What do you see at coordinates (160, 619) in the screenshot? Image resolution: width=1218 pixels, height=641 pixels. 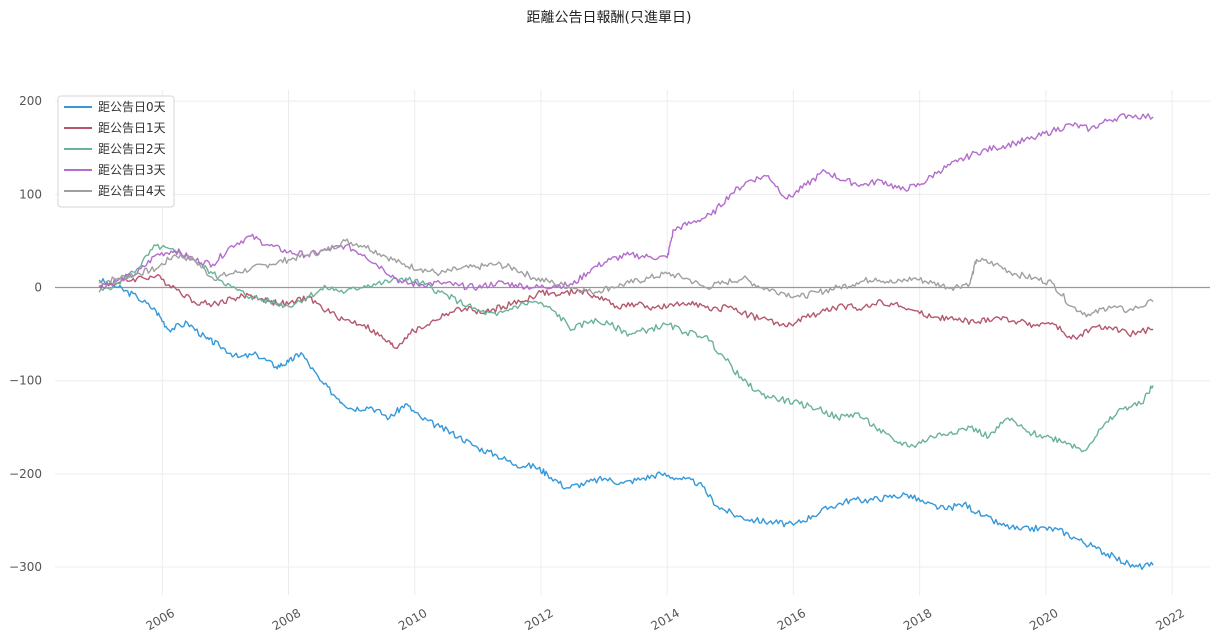 I see `x-tick-label: 2006` at bounding box center [160, 619].